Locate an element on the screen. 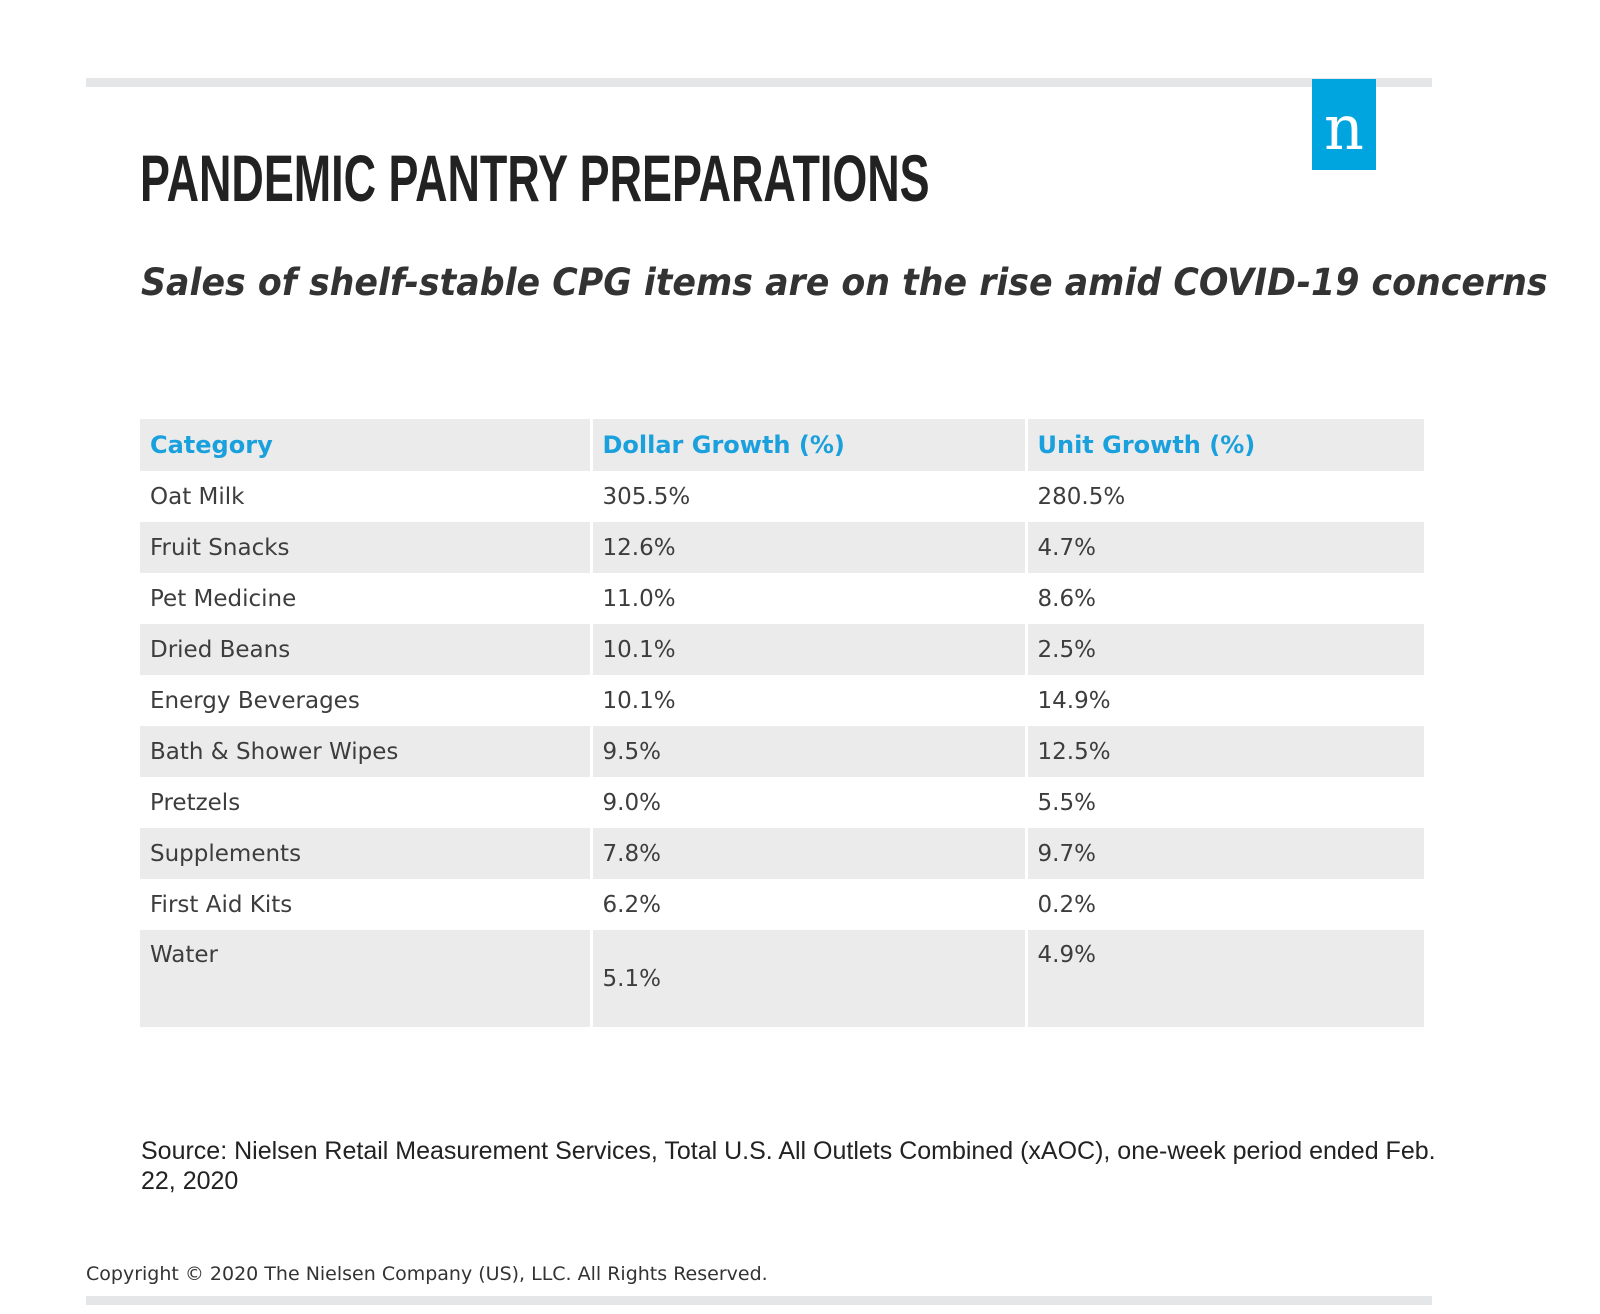 This screenshot has width=1600, height=1314. table-row: Bath & Shower Wipes 9.5% 12.5% is located at coordinates (782, 751).